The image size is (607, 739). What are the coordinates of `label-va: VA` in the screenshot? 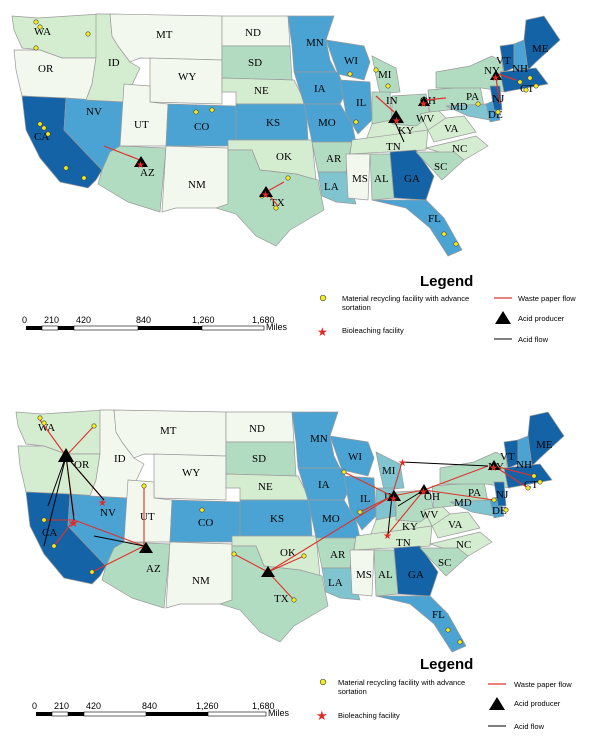 It's located at (455, 525).